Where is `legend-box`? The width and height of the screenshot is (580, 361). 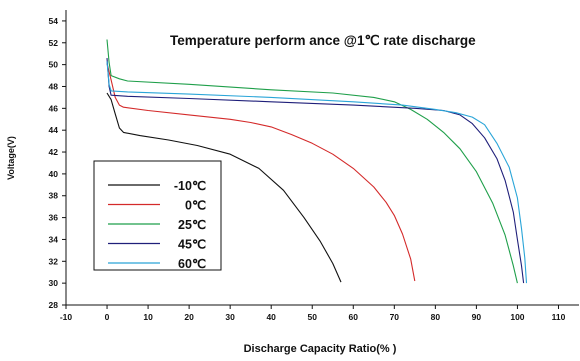
legend-box is located at coordinates (157, 215).